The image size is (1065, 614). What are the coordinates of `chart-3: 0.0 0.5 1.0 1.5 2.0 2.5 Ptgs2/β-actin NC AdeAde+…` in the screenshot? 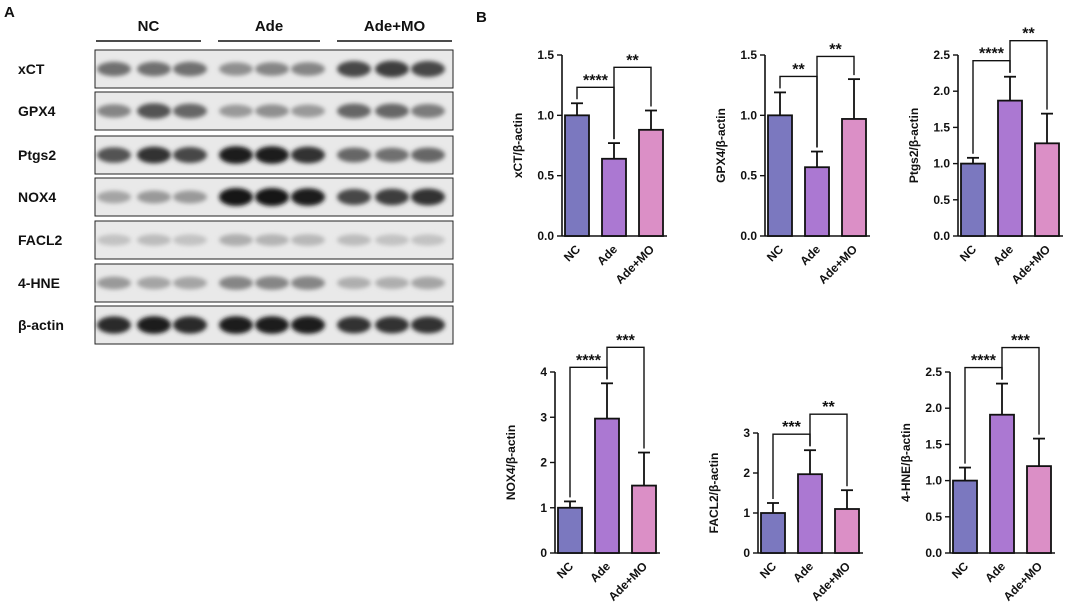 It's located at (985, 156).